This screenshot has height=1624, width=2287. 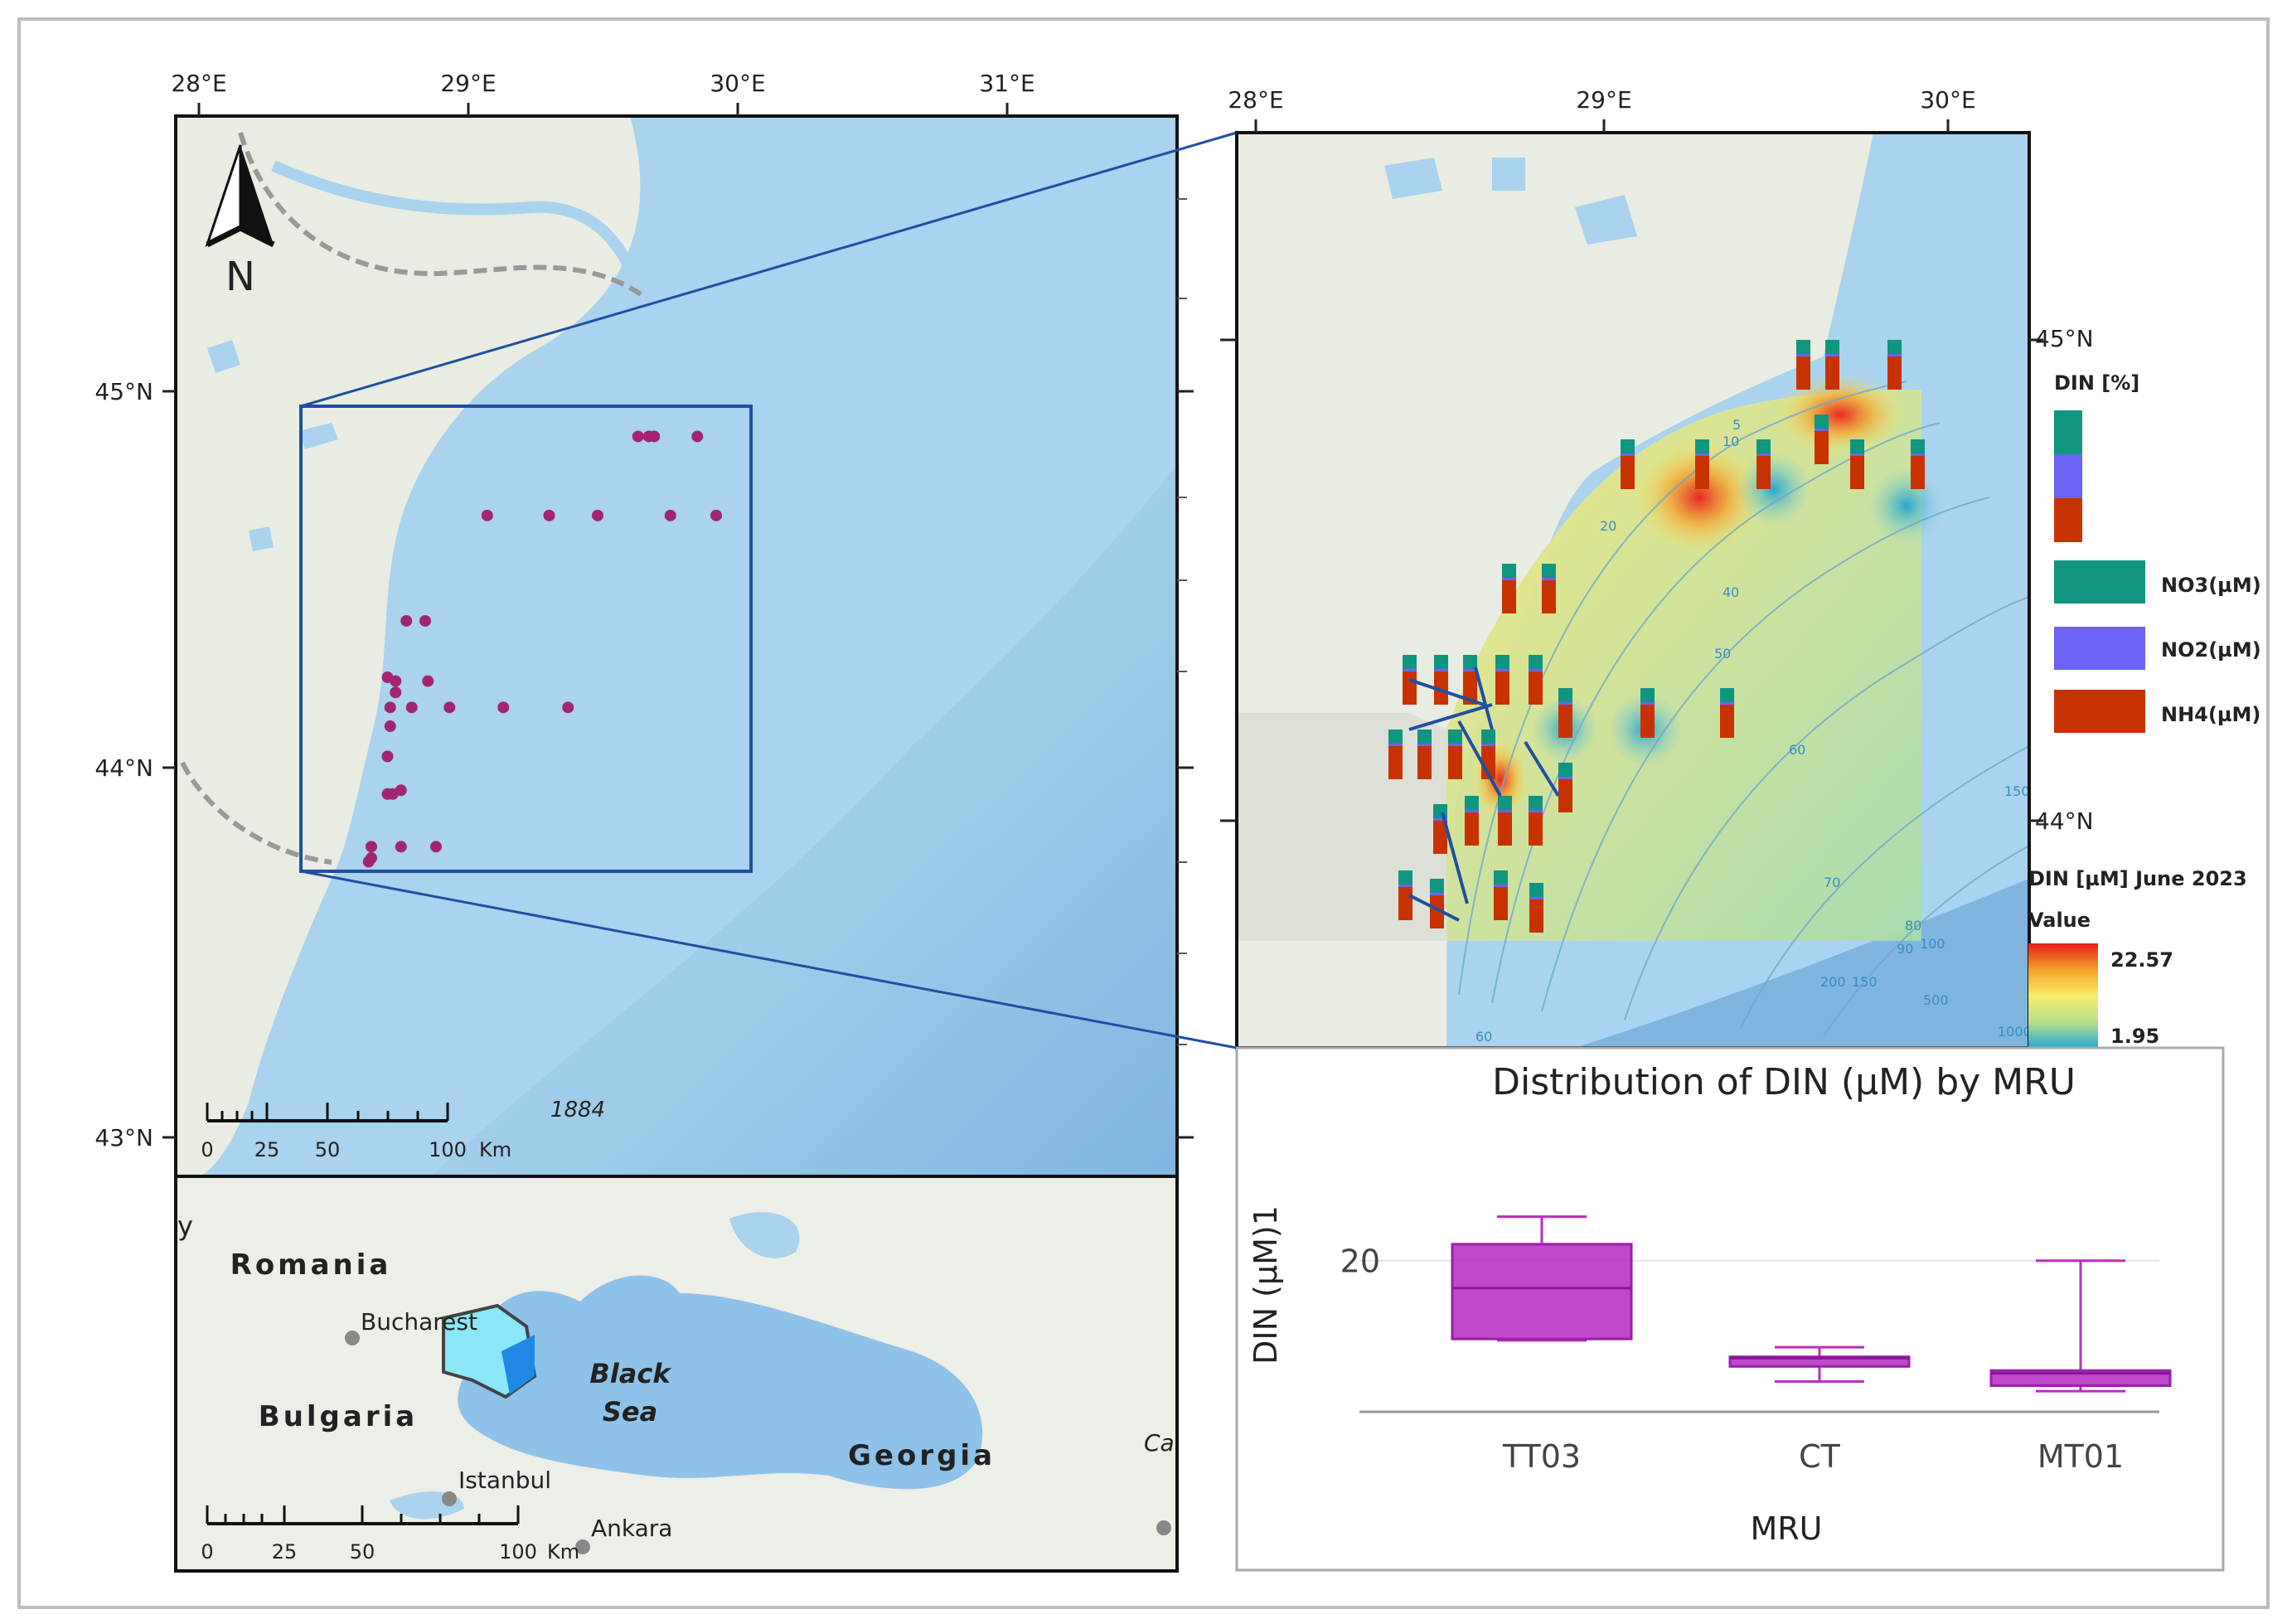 What do you see at coordinates (2210, 714) in the screenshot?
I see `legend-label-nh4: NH4(µM)` at bounding box center [2210, 714].